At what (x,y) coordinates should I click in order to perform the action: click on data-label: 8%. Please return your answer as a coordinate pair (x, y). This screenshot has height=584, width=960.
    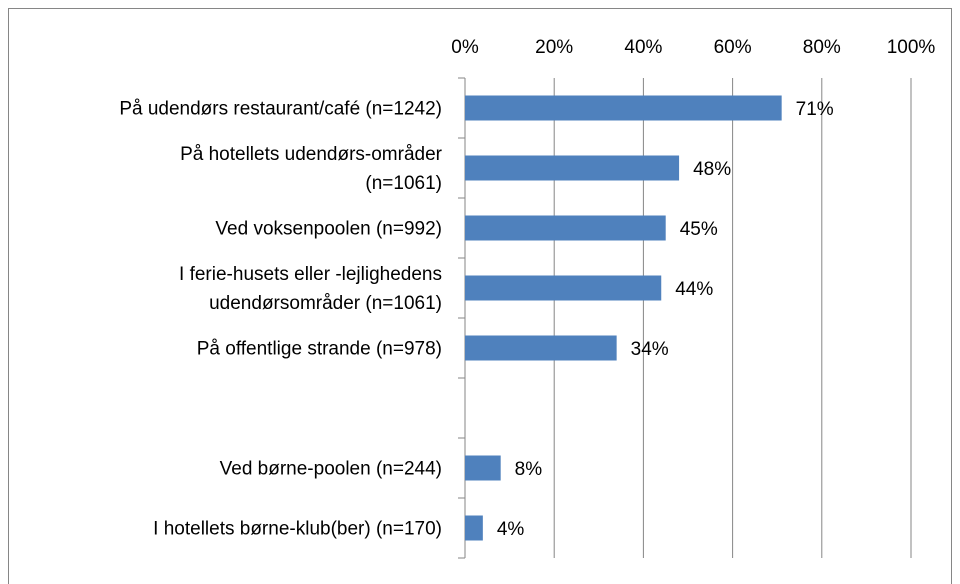
    Looking at the image, I should click on (529, 469).